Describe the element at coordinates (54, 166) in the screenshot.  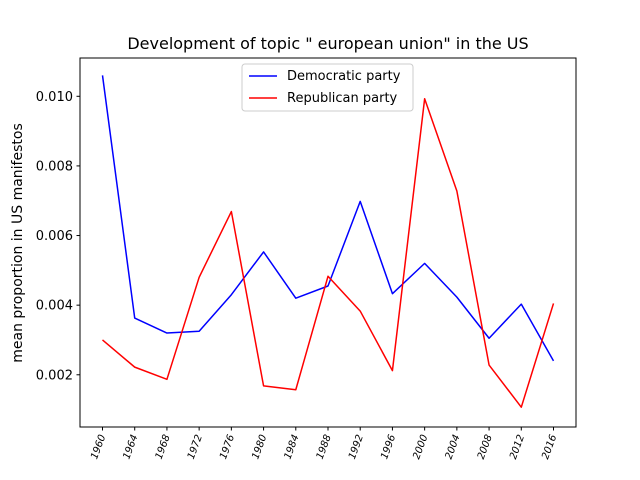
I see `y-tick-label: 0.008` at that location.